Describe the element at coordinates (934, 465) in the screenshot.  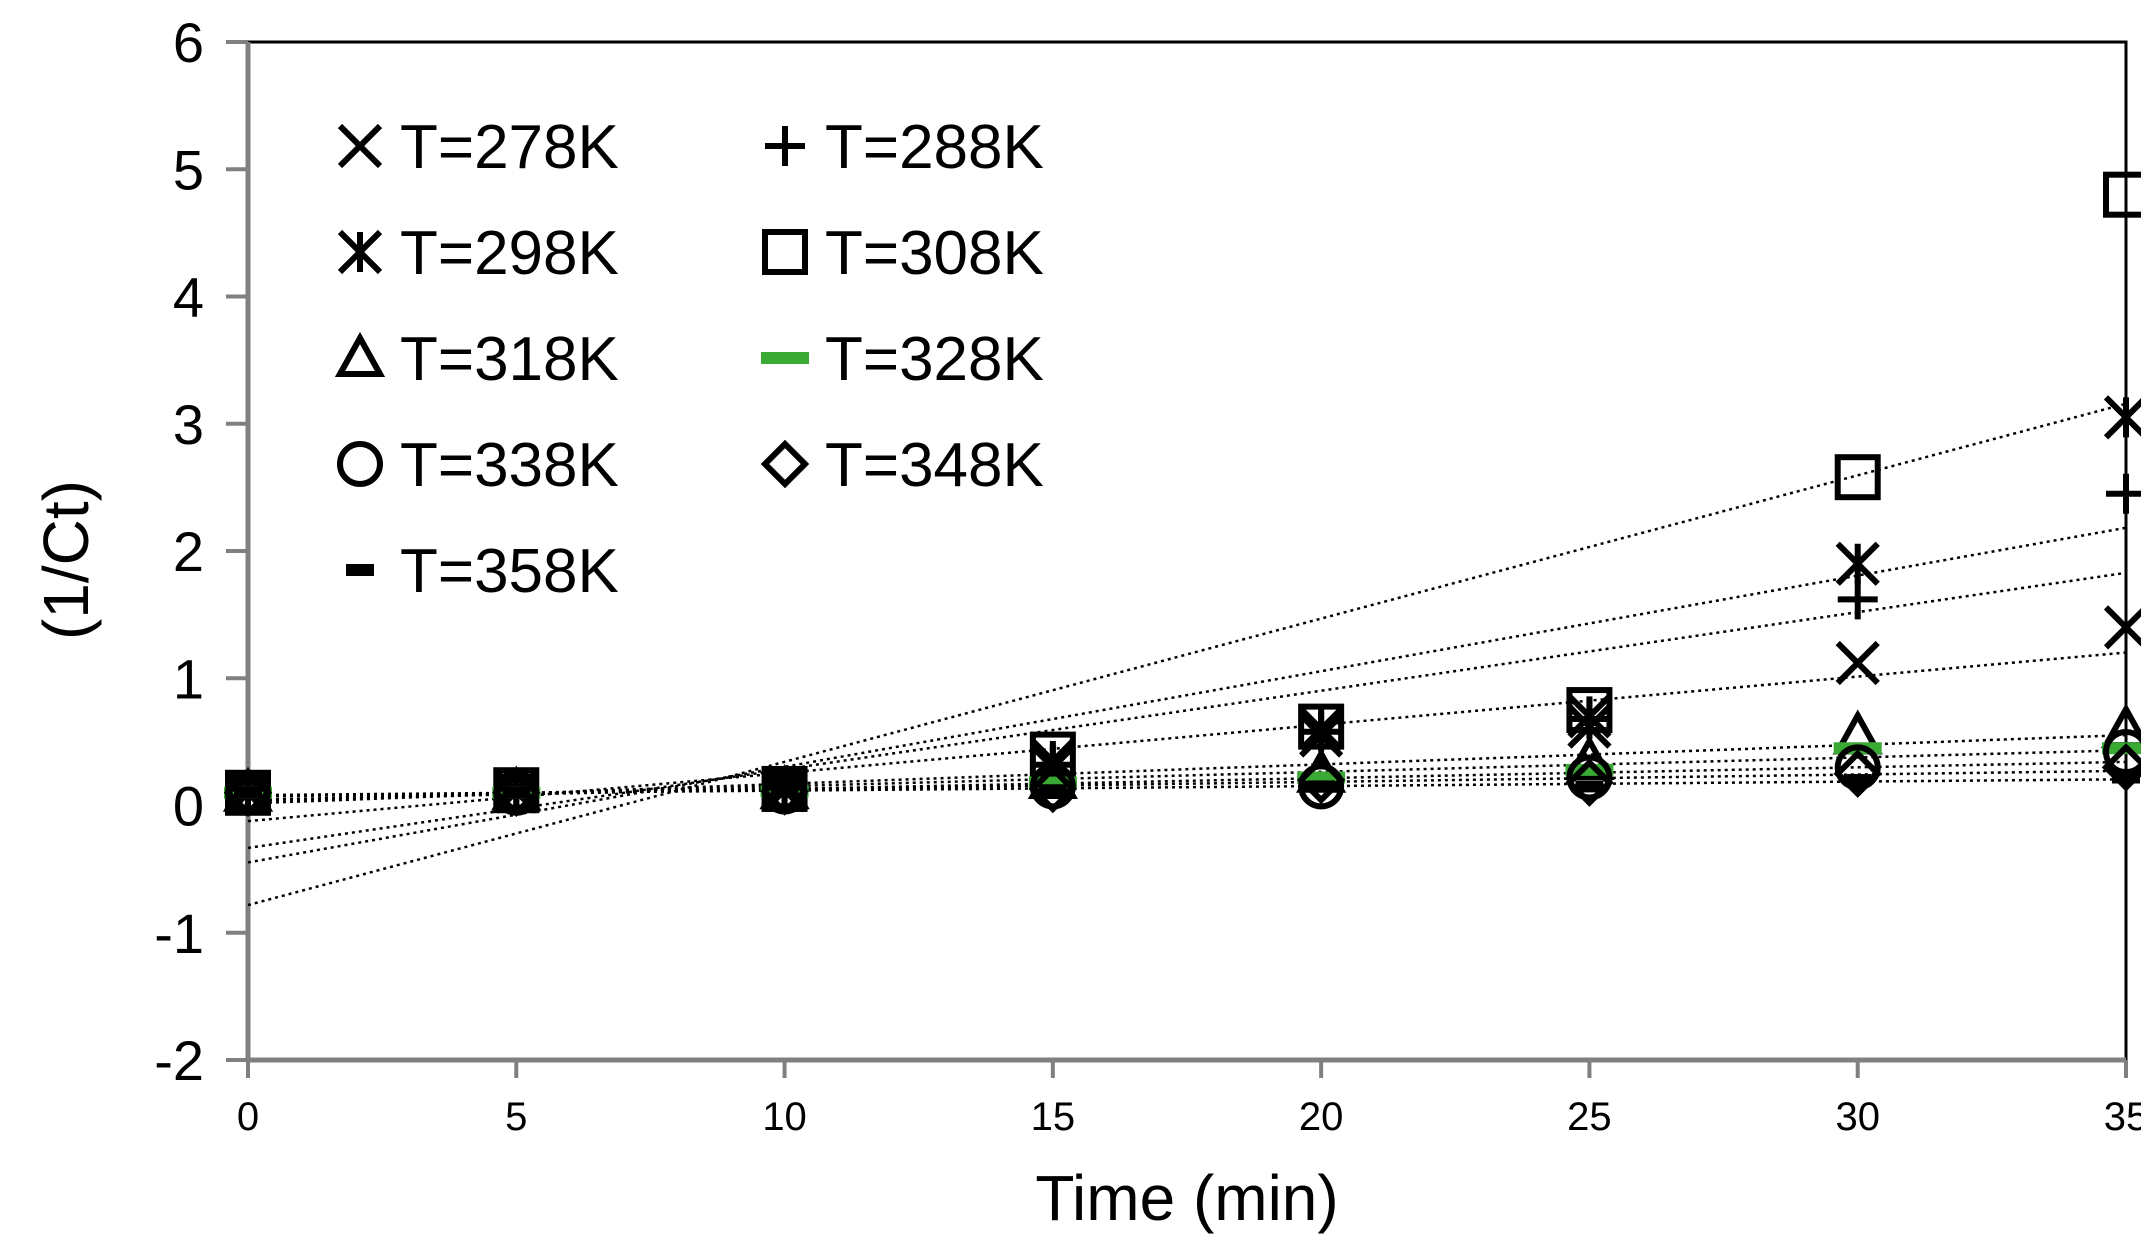
I see `legend-label: T=348K` at that location.